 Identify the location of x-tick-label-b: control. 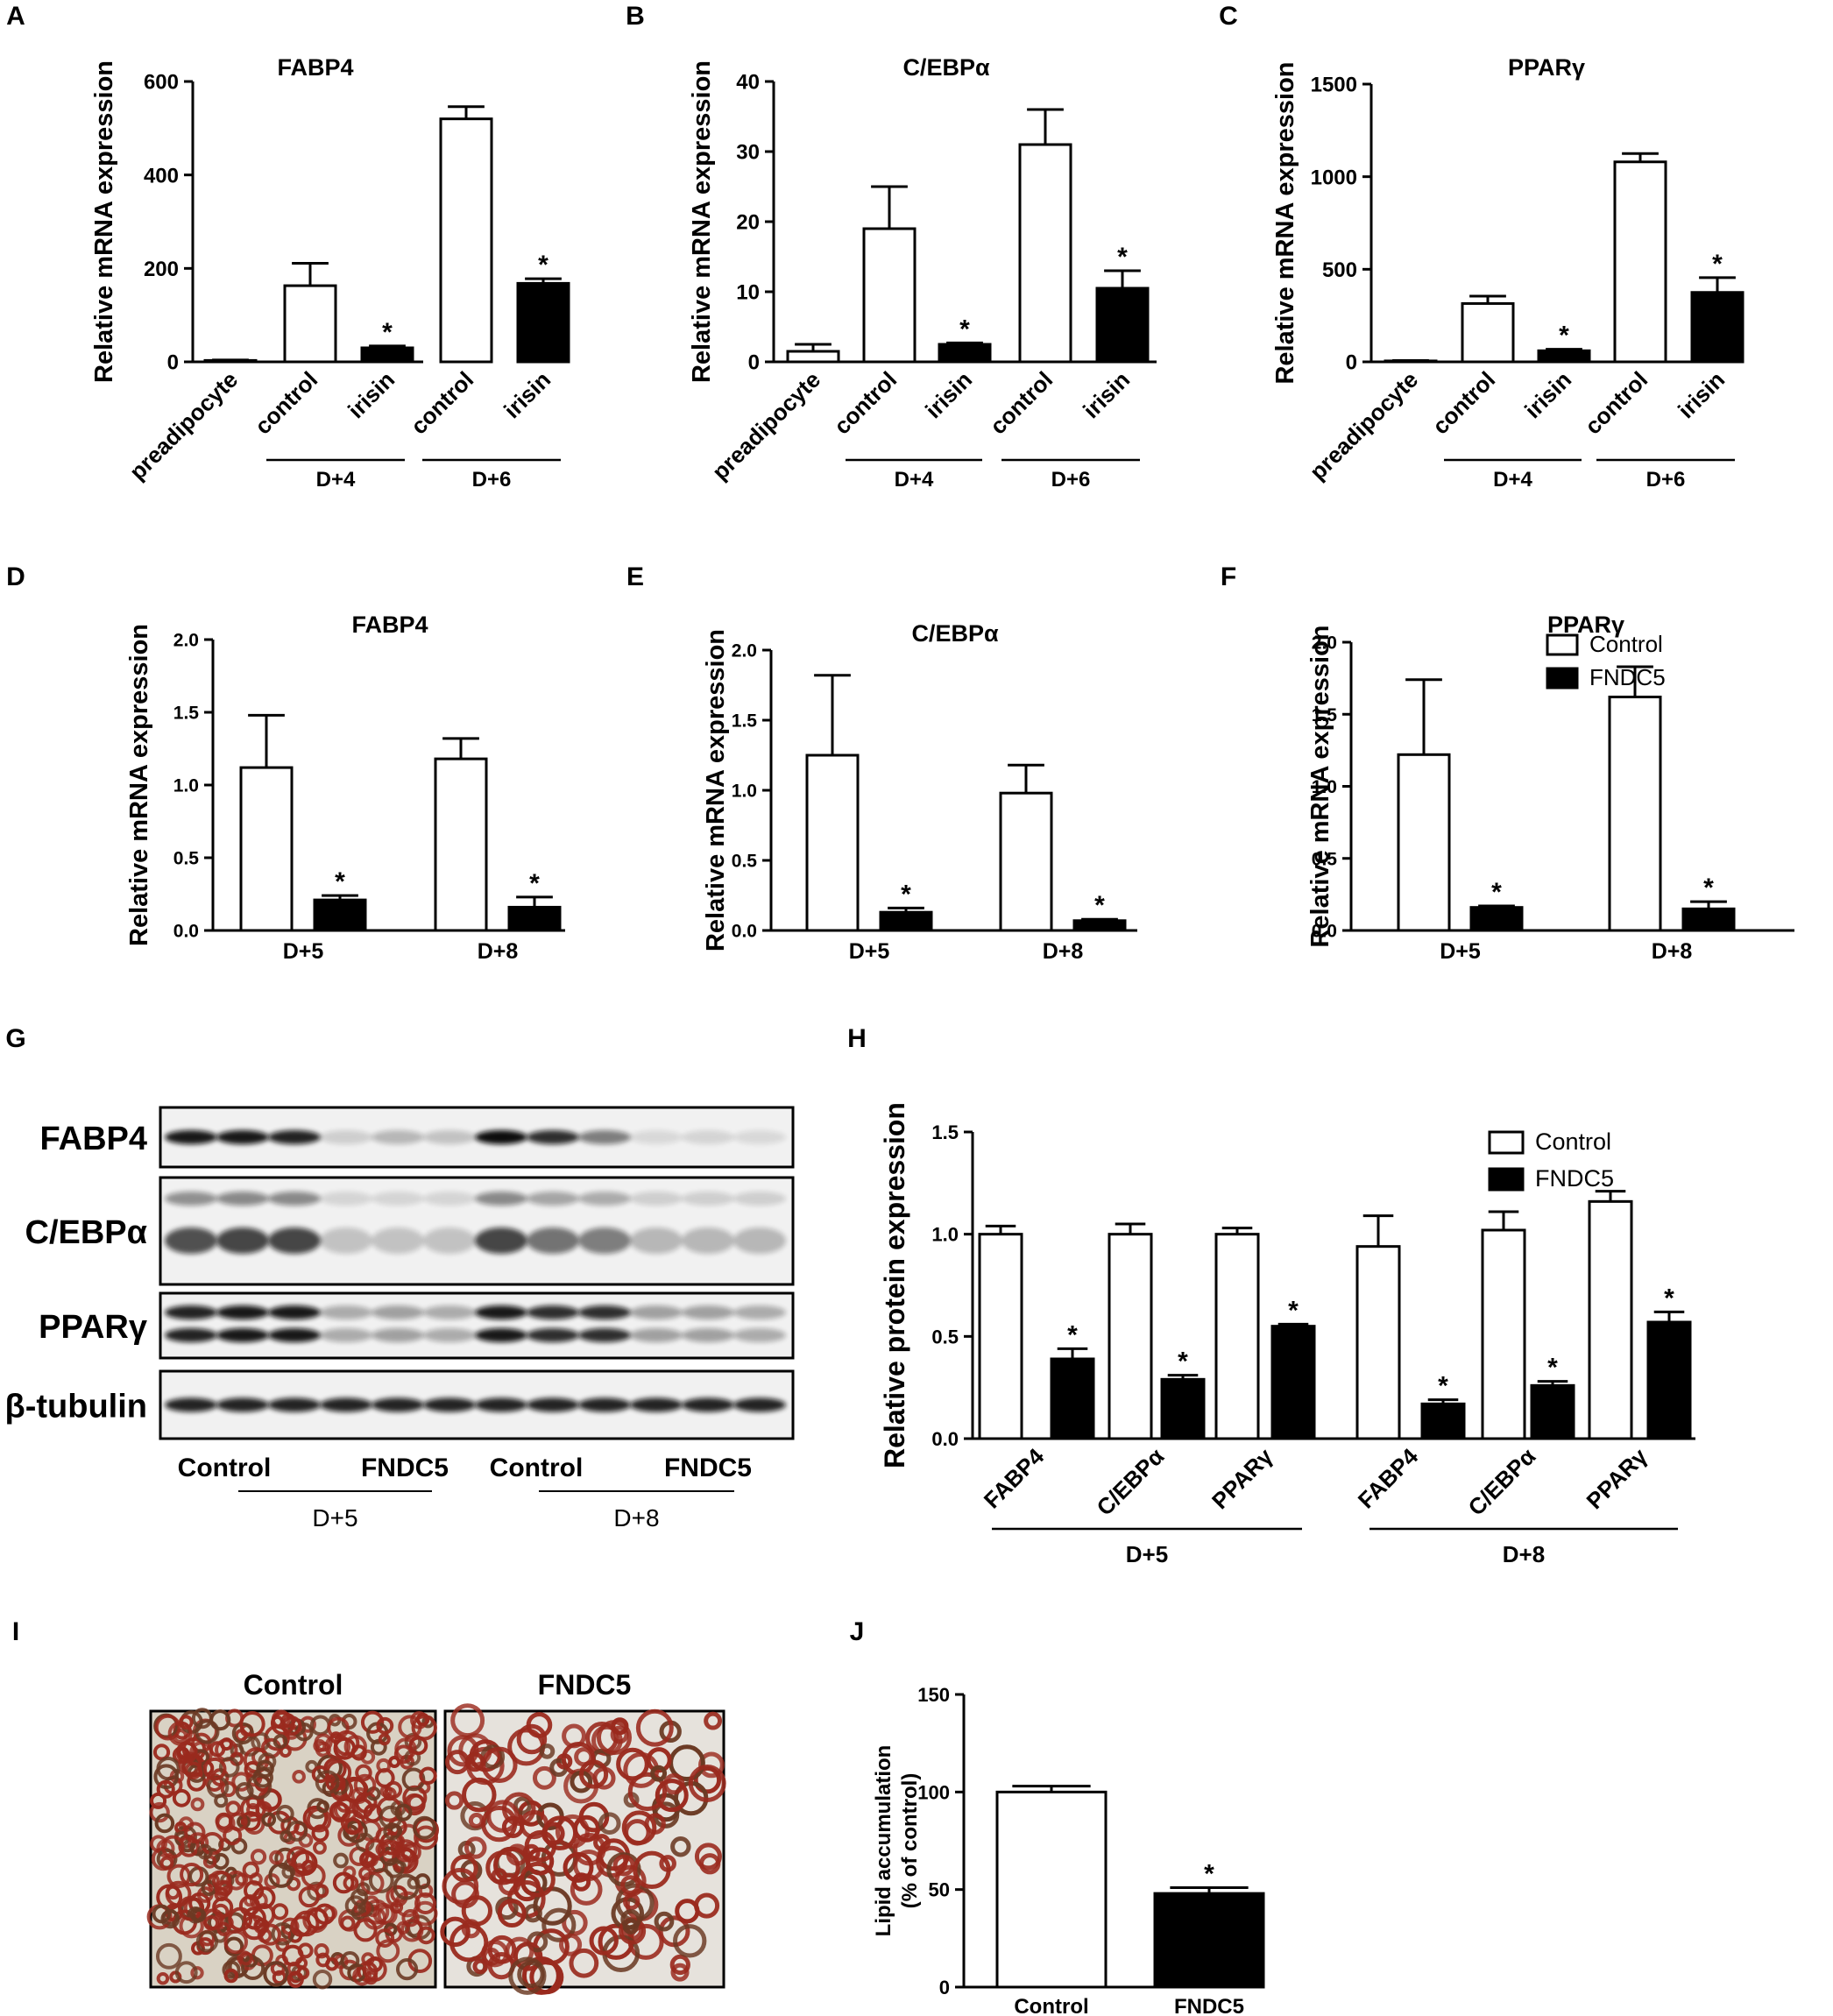
(1021, 403).